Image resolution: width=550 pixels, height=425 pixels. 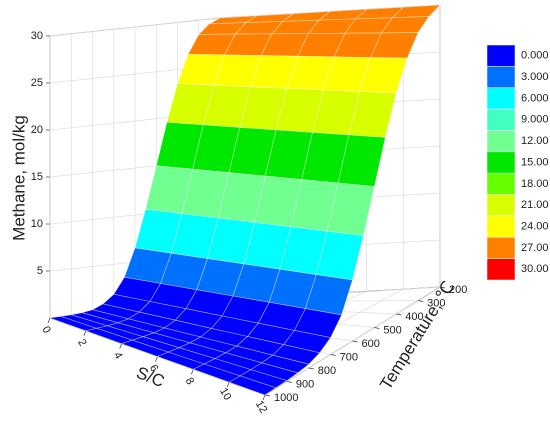 What do you see at coordinates (225, 394) in the screenshot?
I see `x-tick-label: 10` at bounding box center [225, 394].